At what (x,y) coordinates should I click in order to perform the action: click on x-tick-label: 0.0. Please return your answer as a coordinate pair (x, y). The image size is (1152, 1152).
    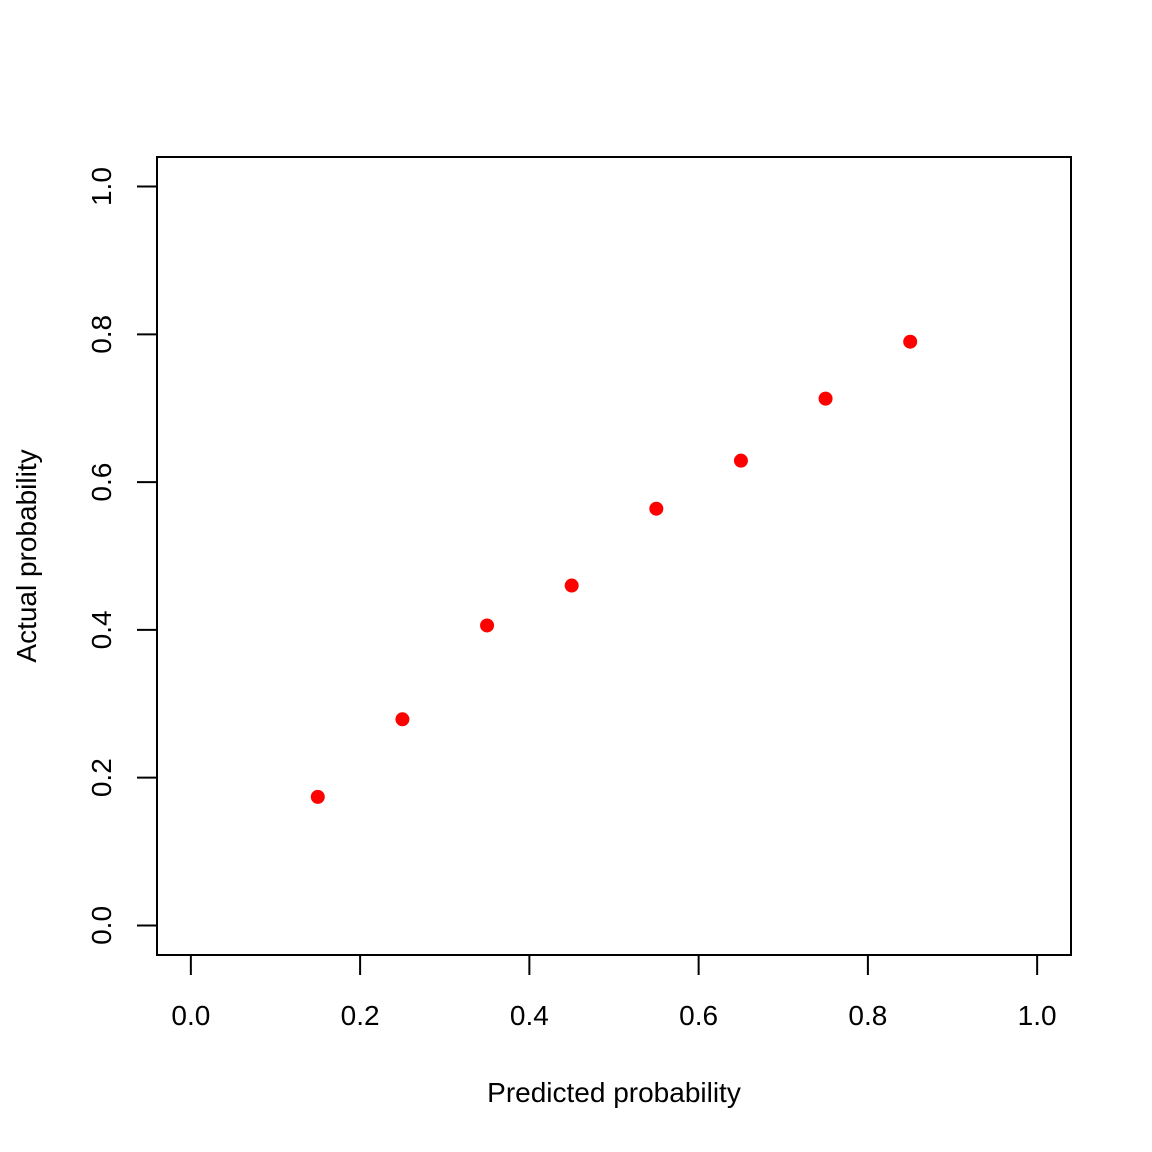
    Looking at the image, I should click on (190, 1015).